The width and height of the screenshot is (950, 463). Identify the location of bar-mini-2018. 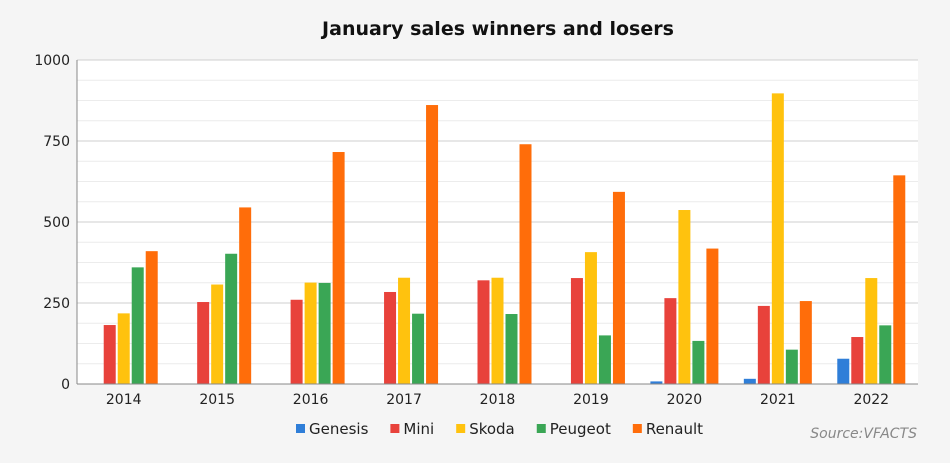
(483, 332).